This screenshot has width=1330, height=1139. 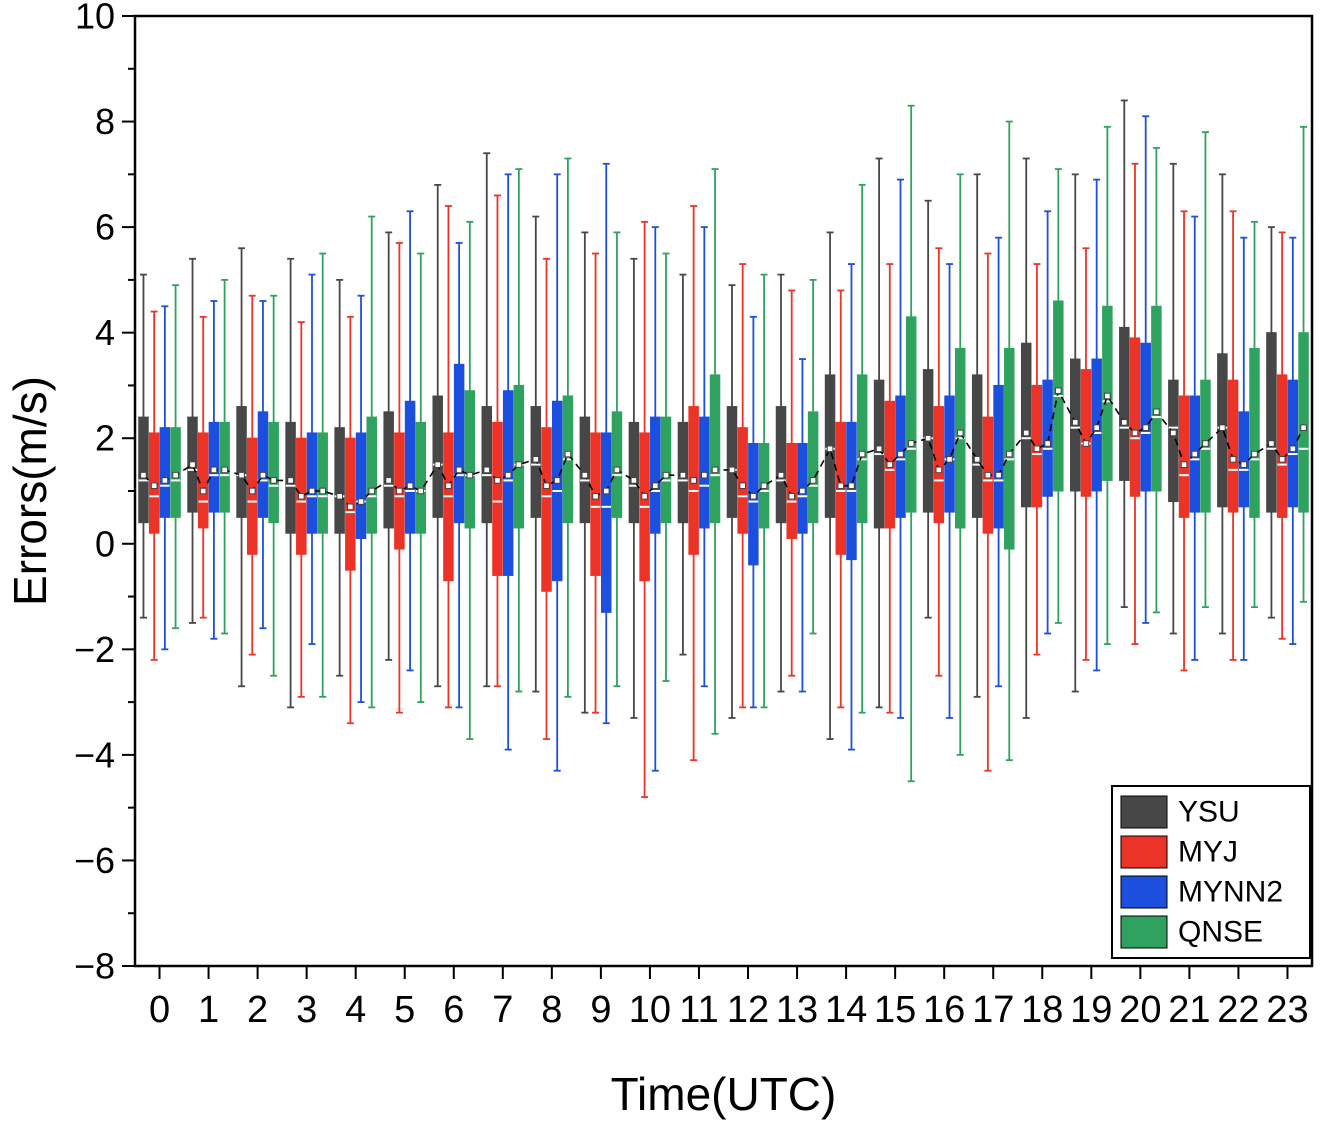 I want to click on x-tick-label: 12, so click(x=748, y=1010).